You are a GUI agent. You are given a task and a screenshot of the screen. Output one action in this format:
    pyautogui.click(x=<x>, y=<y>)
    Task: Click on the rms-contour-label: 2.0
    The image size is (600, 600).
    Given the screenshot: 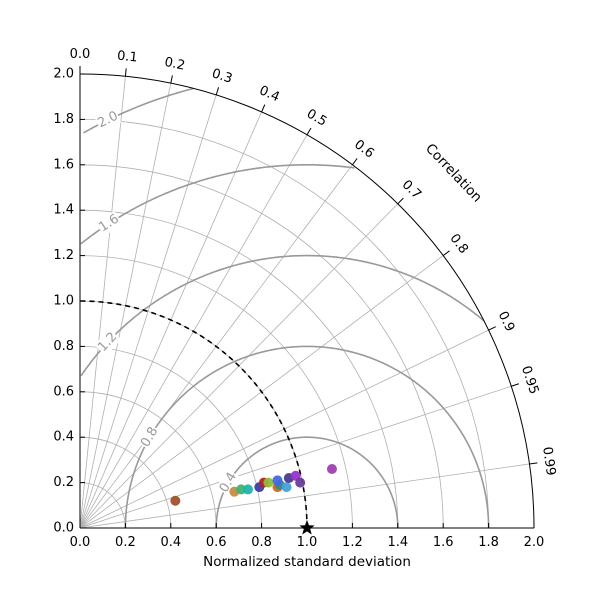 What is the action you would take?
    pyautogui.click(x=107, y=120)
    